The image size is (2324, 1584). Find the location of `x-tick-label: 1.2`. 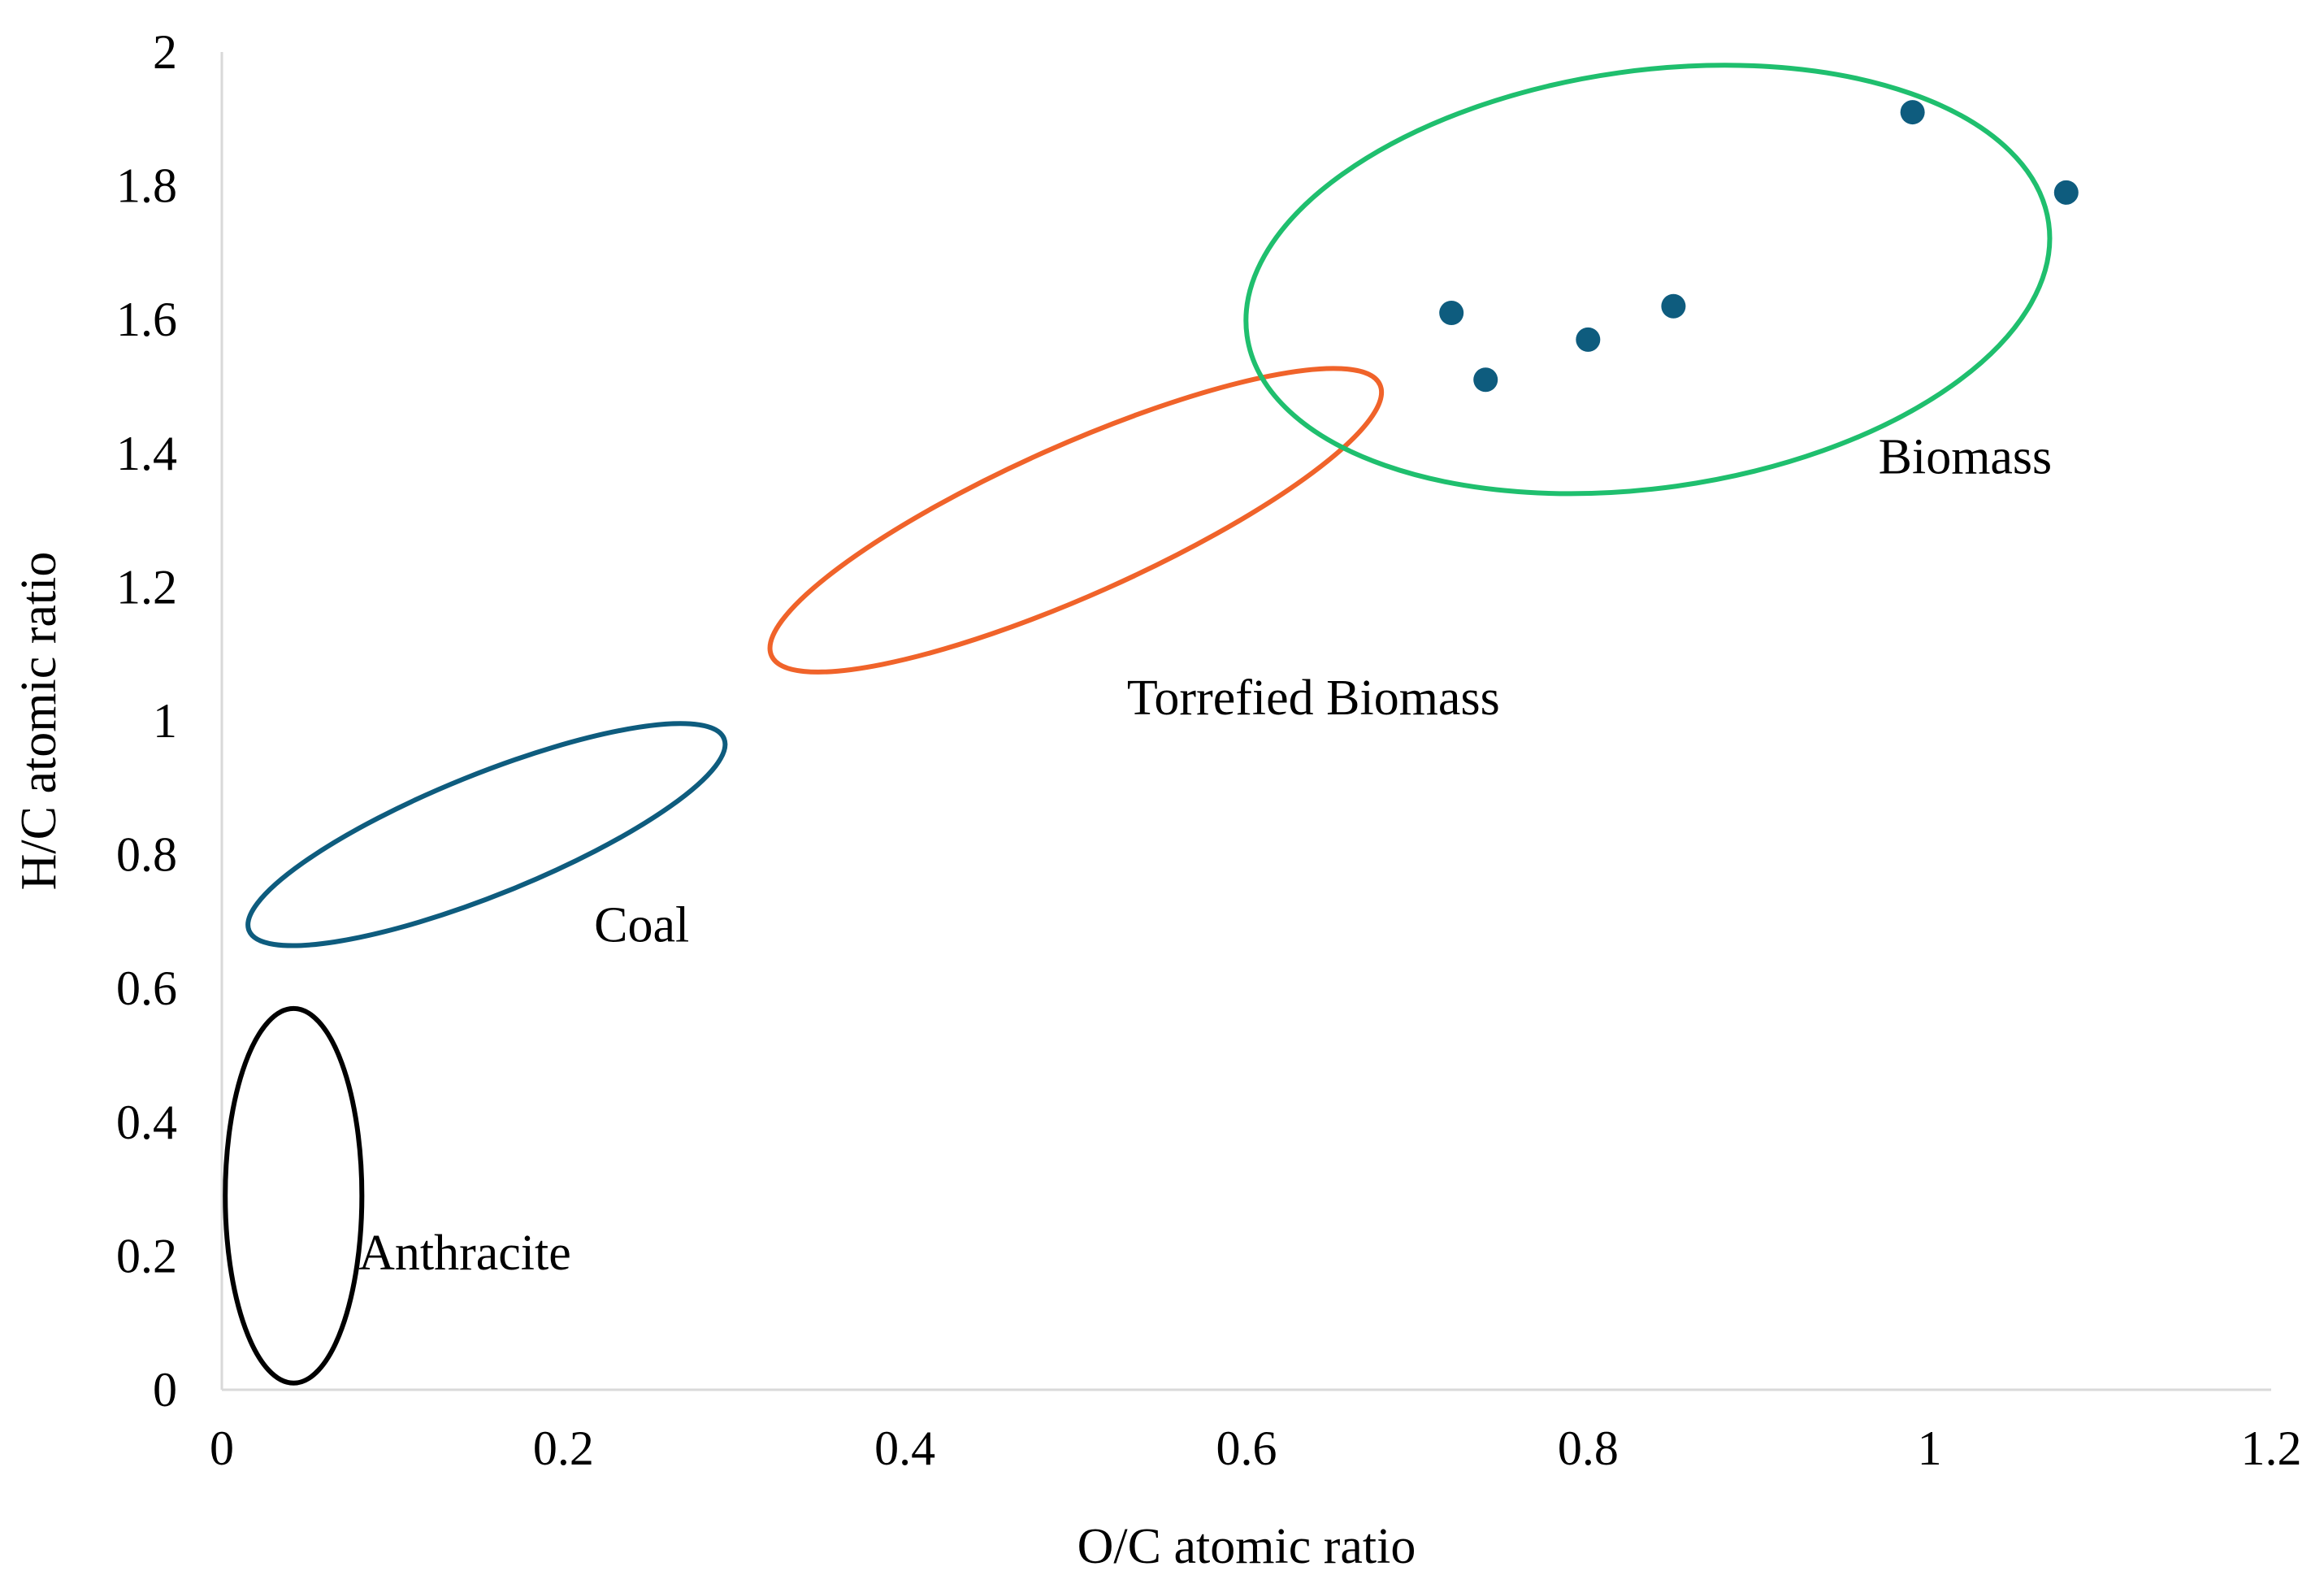

x-tick-label: 1.2 is located at coordinates (2271, 1448).